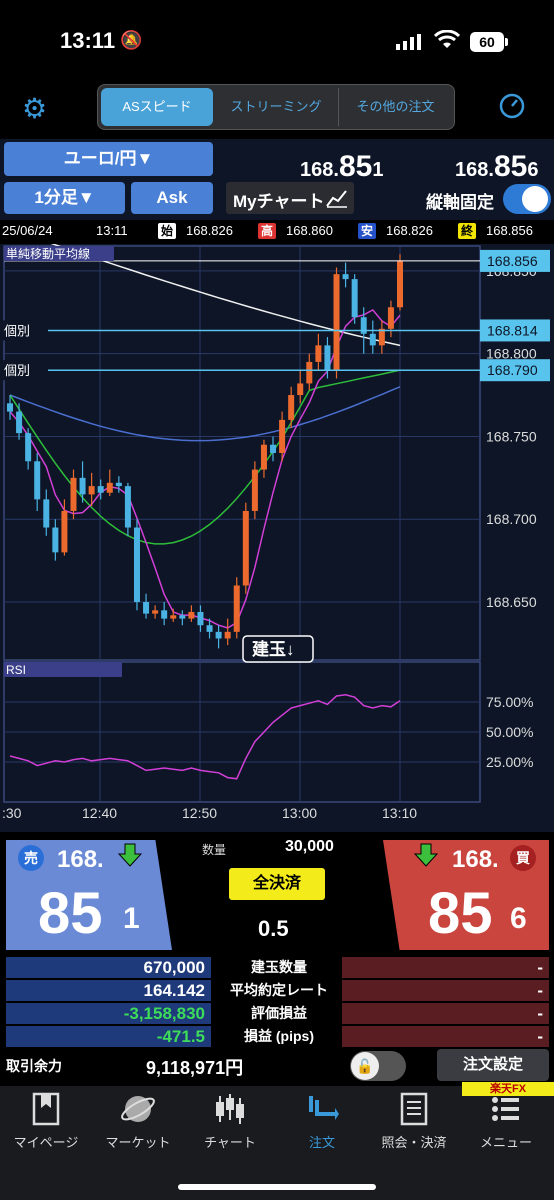 The image size is (554, 1200). What do you see at coordinates (46, 1121) in the screenshot?
I see `tab-mypage: マイページ` at bounding box center [46, 1121].